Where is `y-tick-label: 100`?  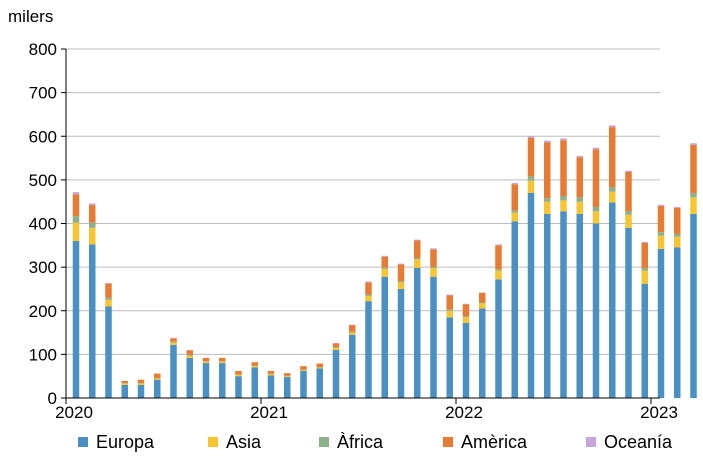
y-tick-label: 100 is located at coordinates (43, 354).